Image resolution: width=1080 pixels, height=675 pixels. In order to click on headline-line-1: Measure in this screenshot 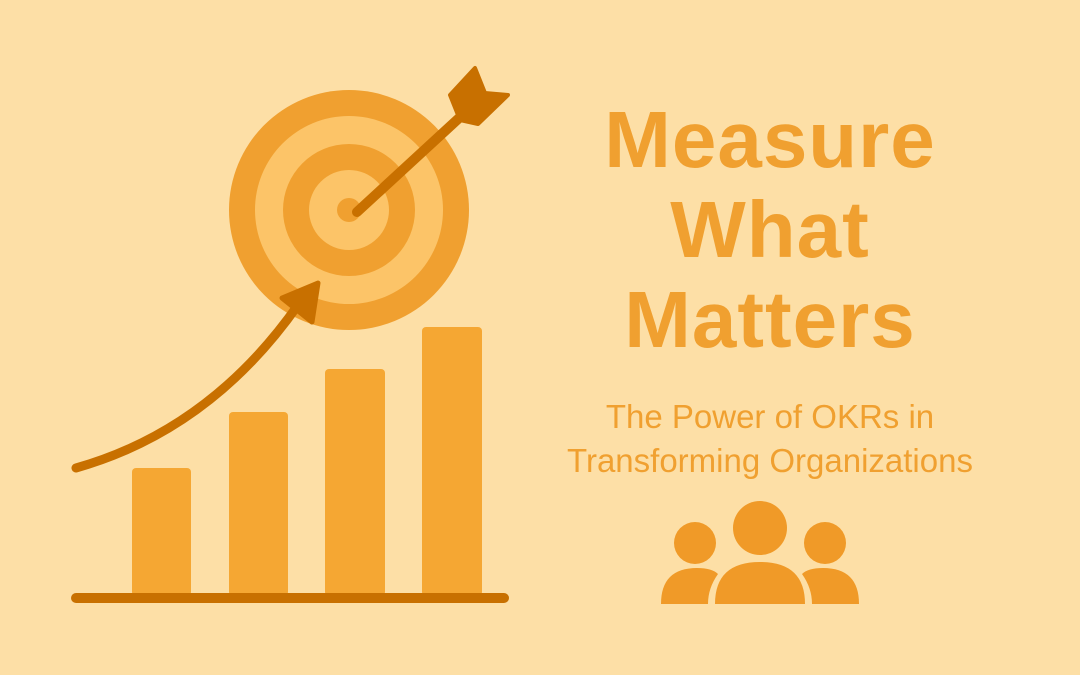, I will do `click(770, 139)`.